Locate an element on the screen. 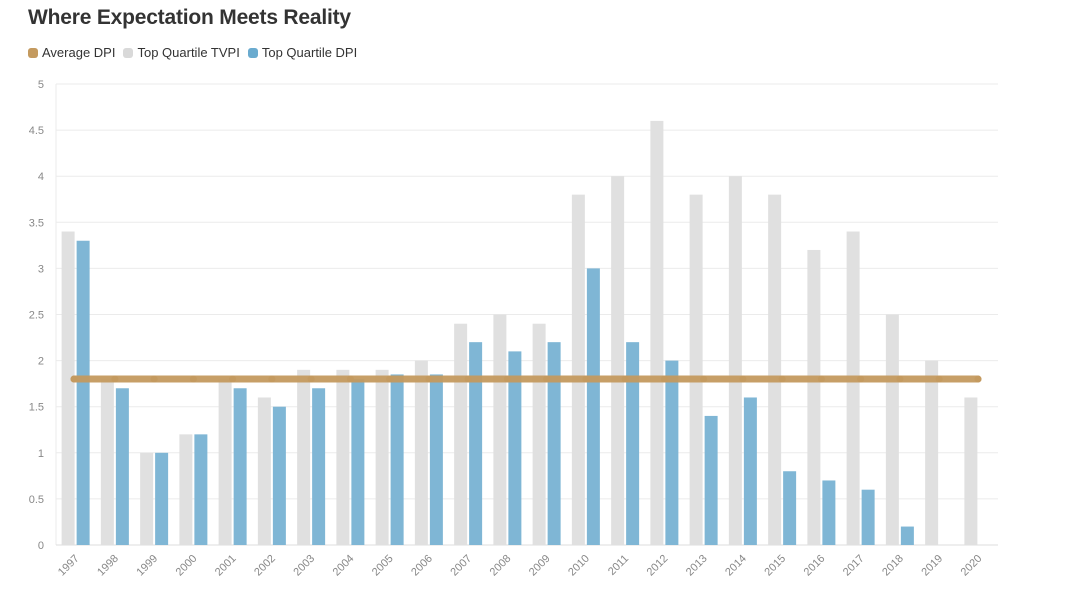 The width and height of the screenshot is (1072, 594). point-average-dpi-2001 is located at coordinates (233, 379).